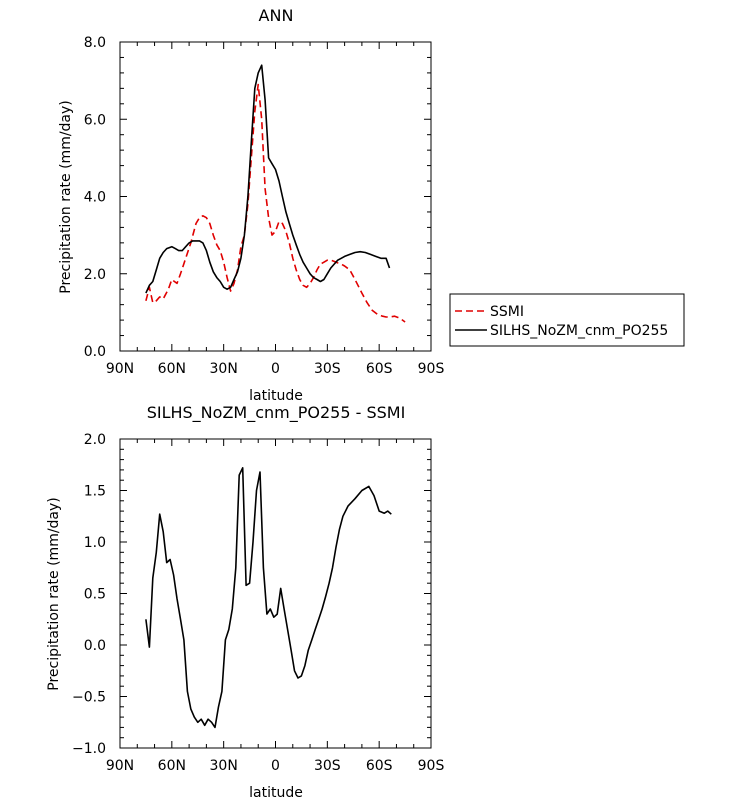 The image size is (733, 804). I want to click on y-tick-label: 1.5, so click(95, 492).